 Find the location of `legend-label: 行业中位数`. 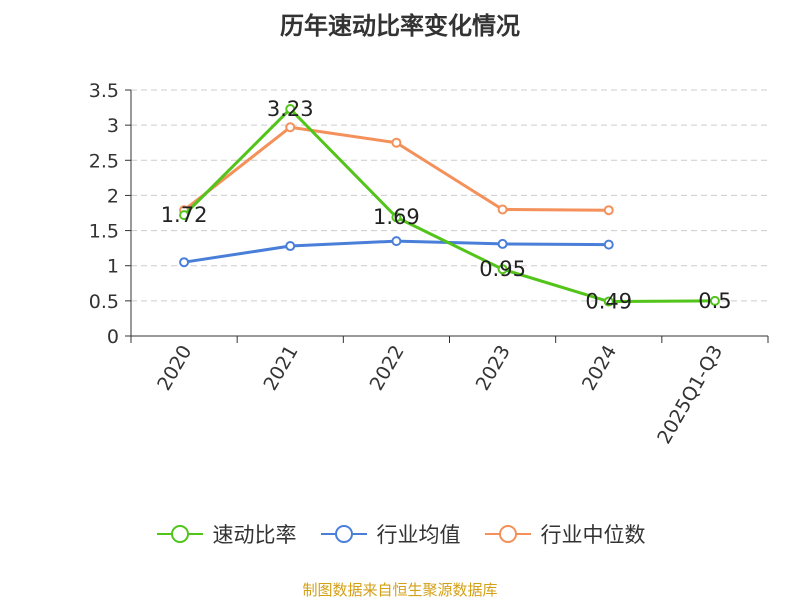

legend-label: 行业中位数 is located at coordinates (593, 535).